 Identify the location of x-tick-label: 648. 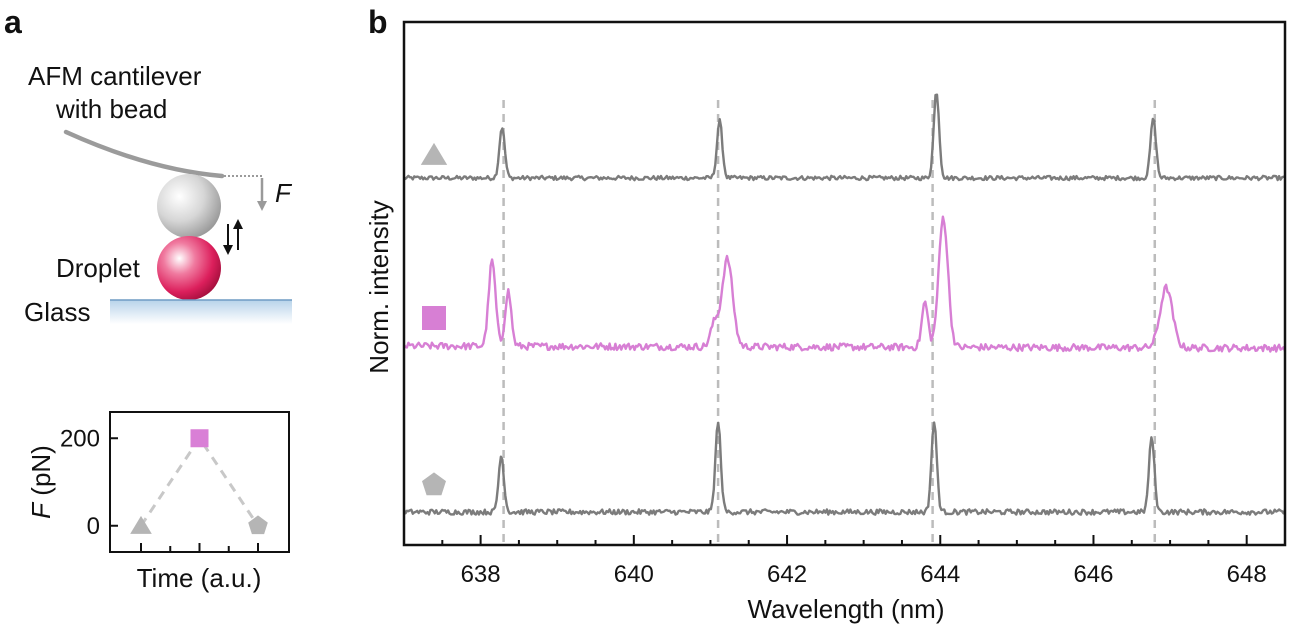
(1247, 574).